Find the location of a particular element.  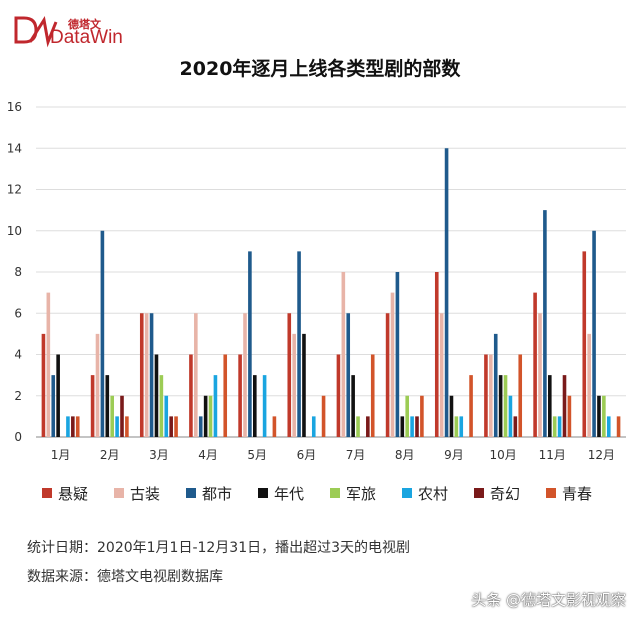

bar-农村-6月 is located at coordinates (313, 426).